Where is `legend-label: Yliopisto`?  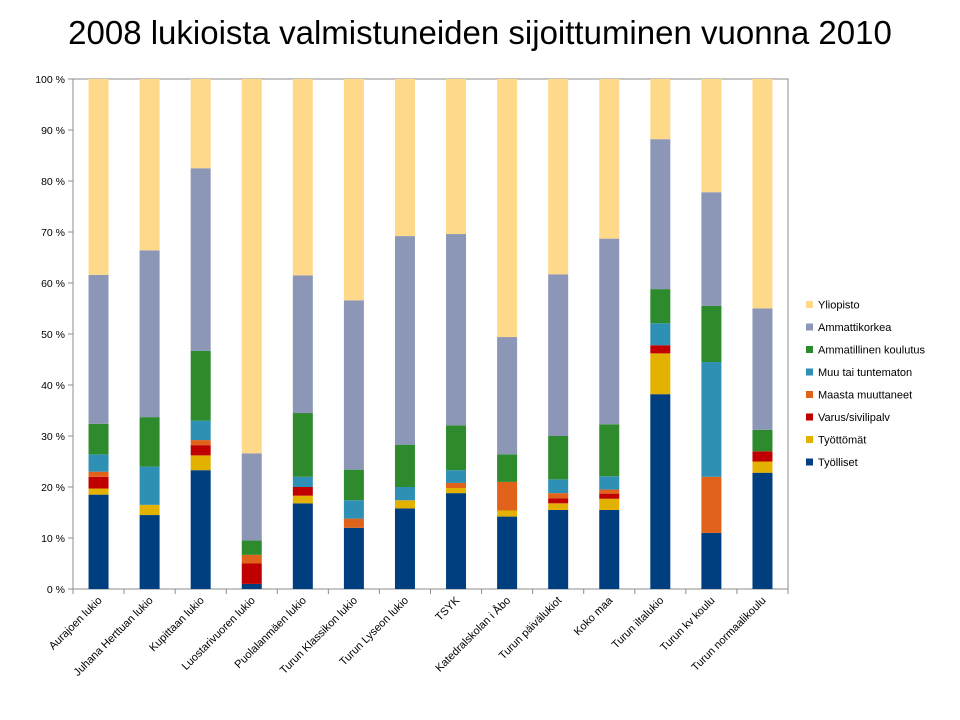 legend-label: Yliopisto is located at coordinates (839, 306).